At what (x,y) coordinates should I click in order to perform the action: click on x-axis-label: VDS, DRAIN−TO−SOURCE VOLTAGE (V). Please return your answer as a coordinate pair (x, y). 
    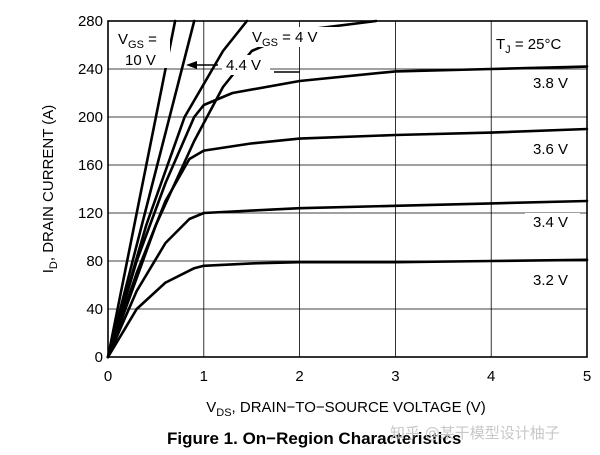
    Looking at the image, I should click on (346, 409).